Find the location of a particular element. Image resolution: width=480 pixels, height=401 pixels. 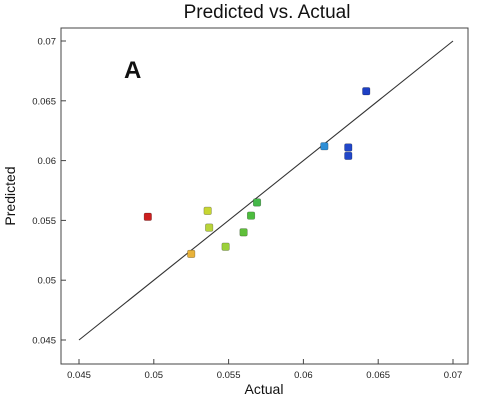

y-tick-label: 0.055 is located at coordinates (44, 221).